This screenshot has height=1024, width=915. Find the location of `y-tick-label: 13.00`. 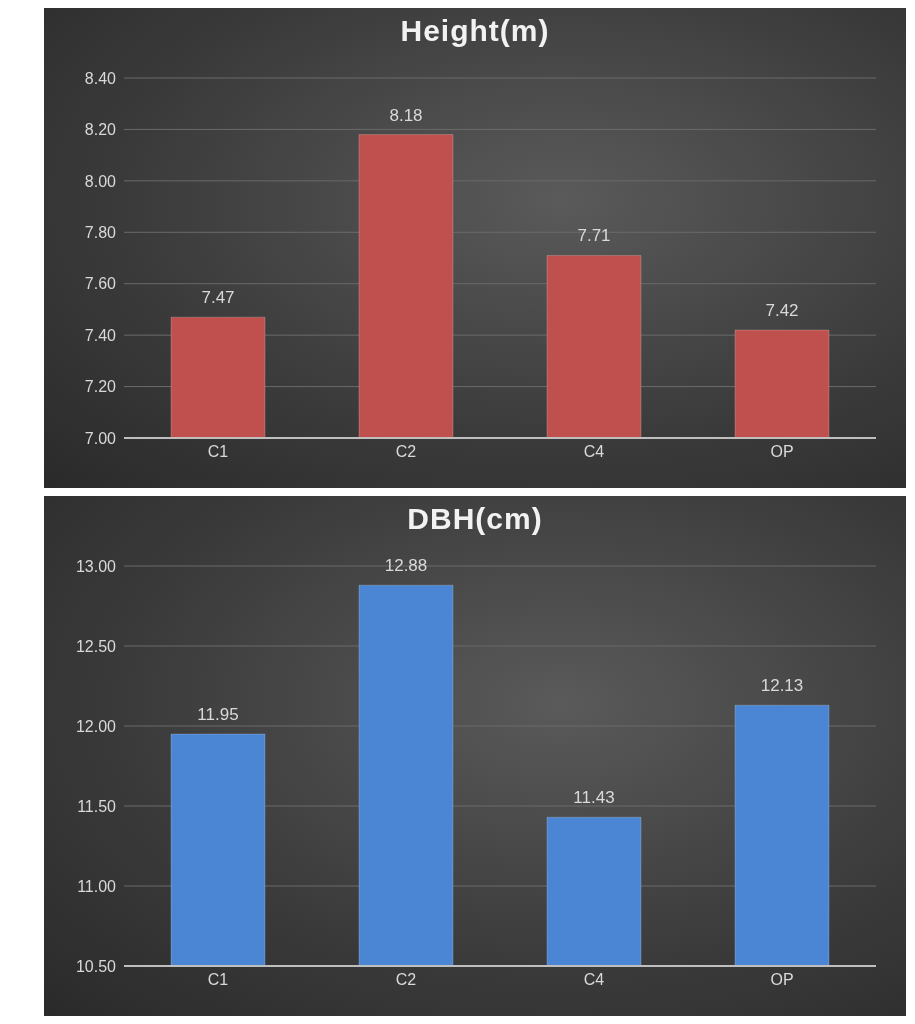

y-tick-label: 13.00 is located at coordinates (96, 566).